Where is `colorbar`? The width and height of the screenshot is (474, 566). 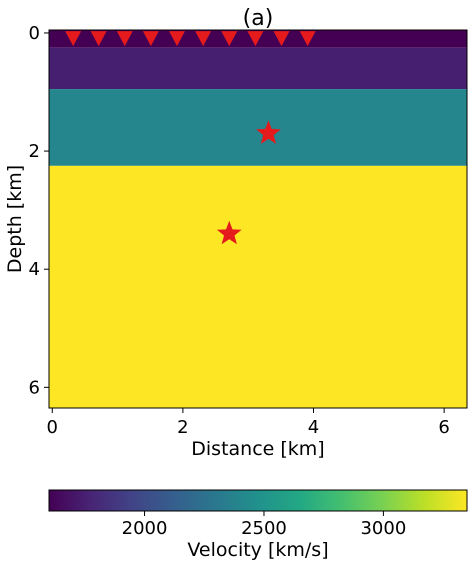 colorbar is located at coordinates (258, 500).